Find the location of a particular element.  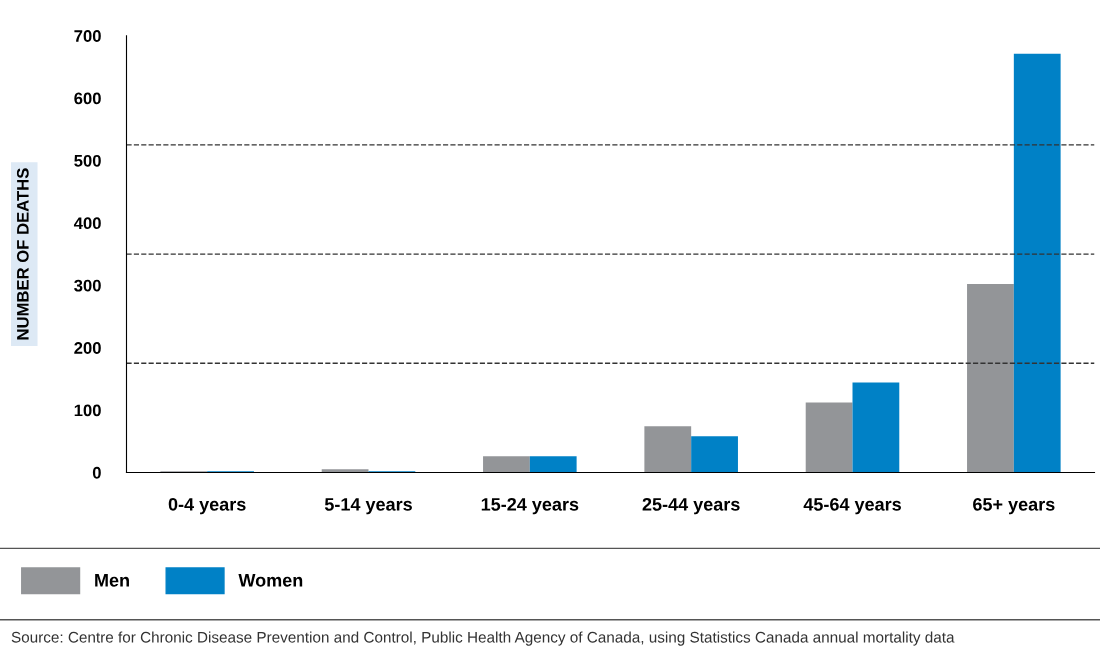

x-tick-label: 65+ years is located at coordinates (1014, 506).